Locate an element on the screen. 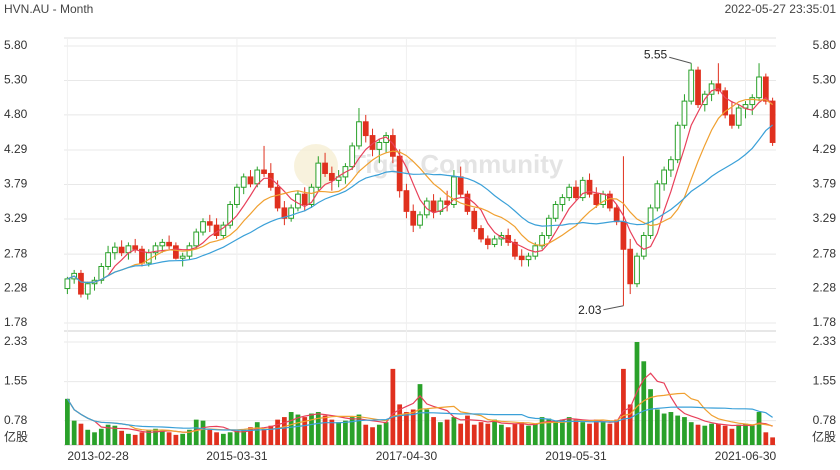  volume-ma-slow-line is located at coordinates (419, 415).